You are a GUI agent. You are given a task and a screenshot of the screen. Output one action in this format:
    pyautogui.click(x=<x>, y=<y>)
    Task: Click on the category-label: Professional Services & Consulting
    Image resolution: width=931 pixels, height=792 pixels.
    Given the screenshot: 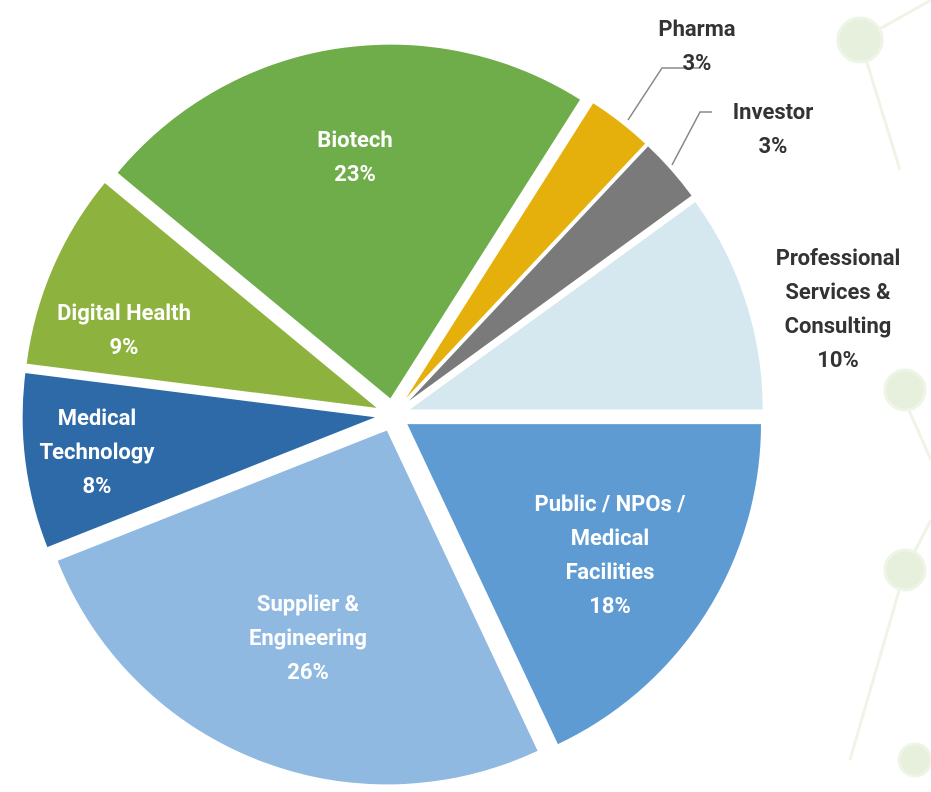 What is the action you would take?
    pyautogui.click(x=838, y=292)
    